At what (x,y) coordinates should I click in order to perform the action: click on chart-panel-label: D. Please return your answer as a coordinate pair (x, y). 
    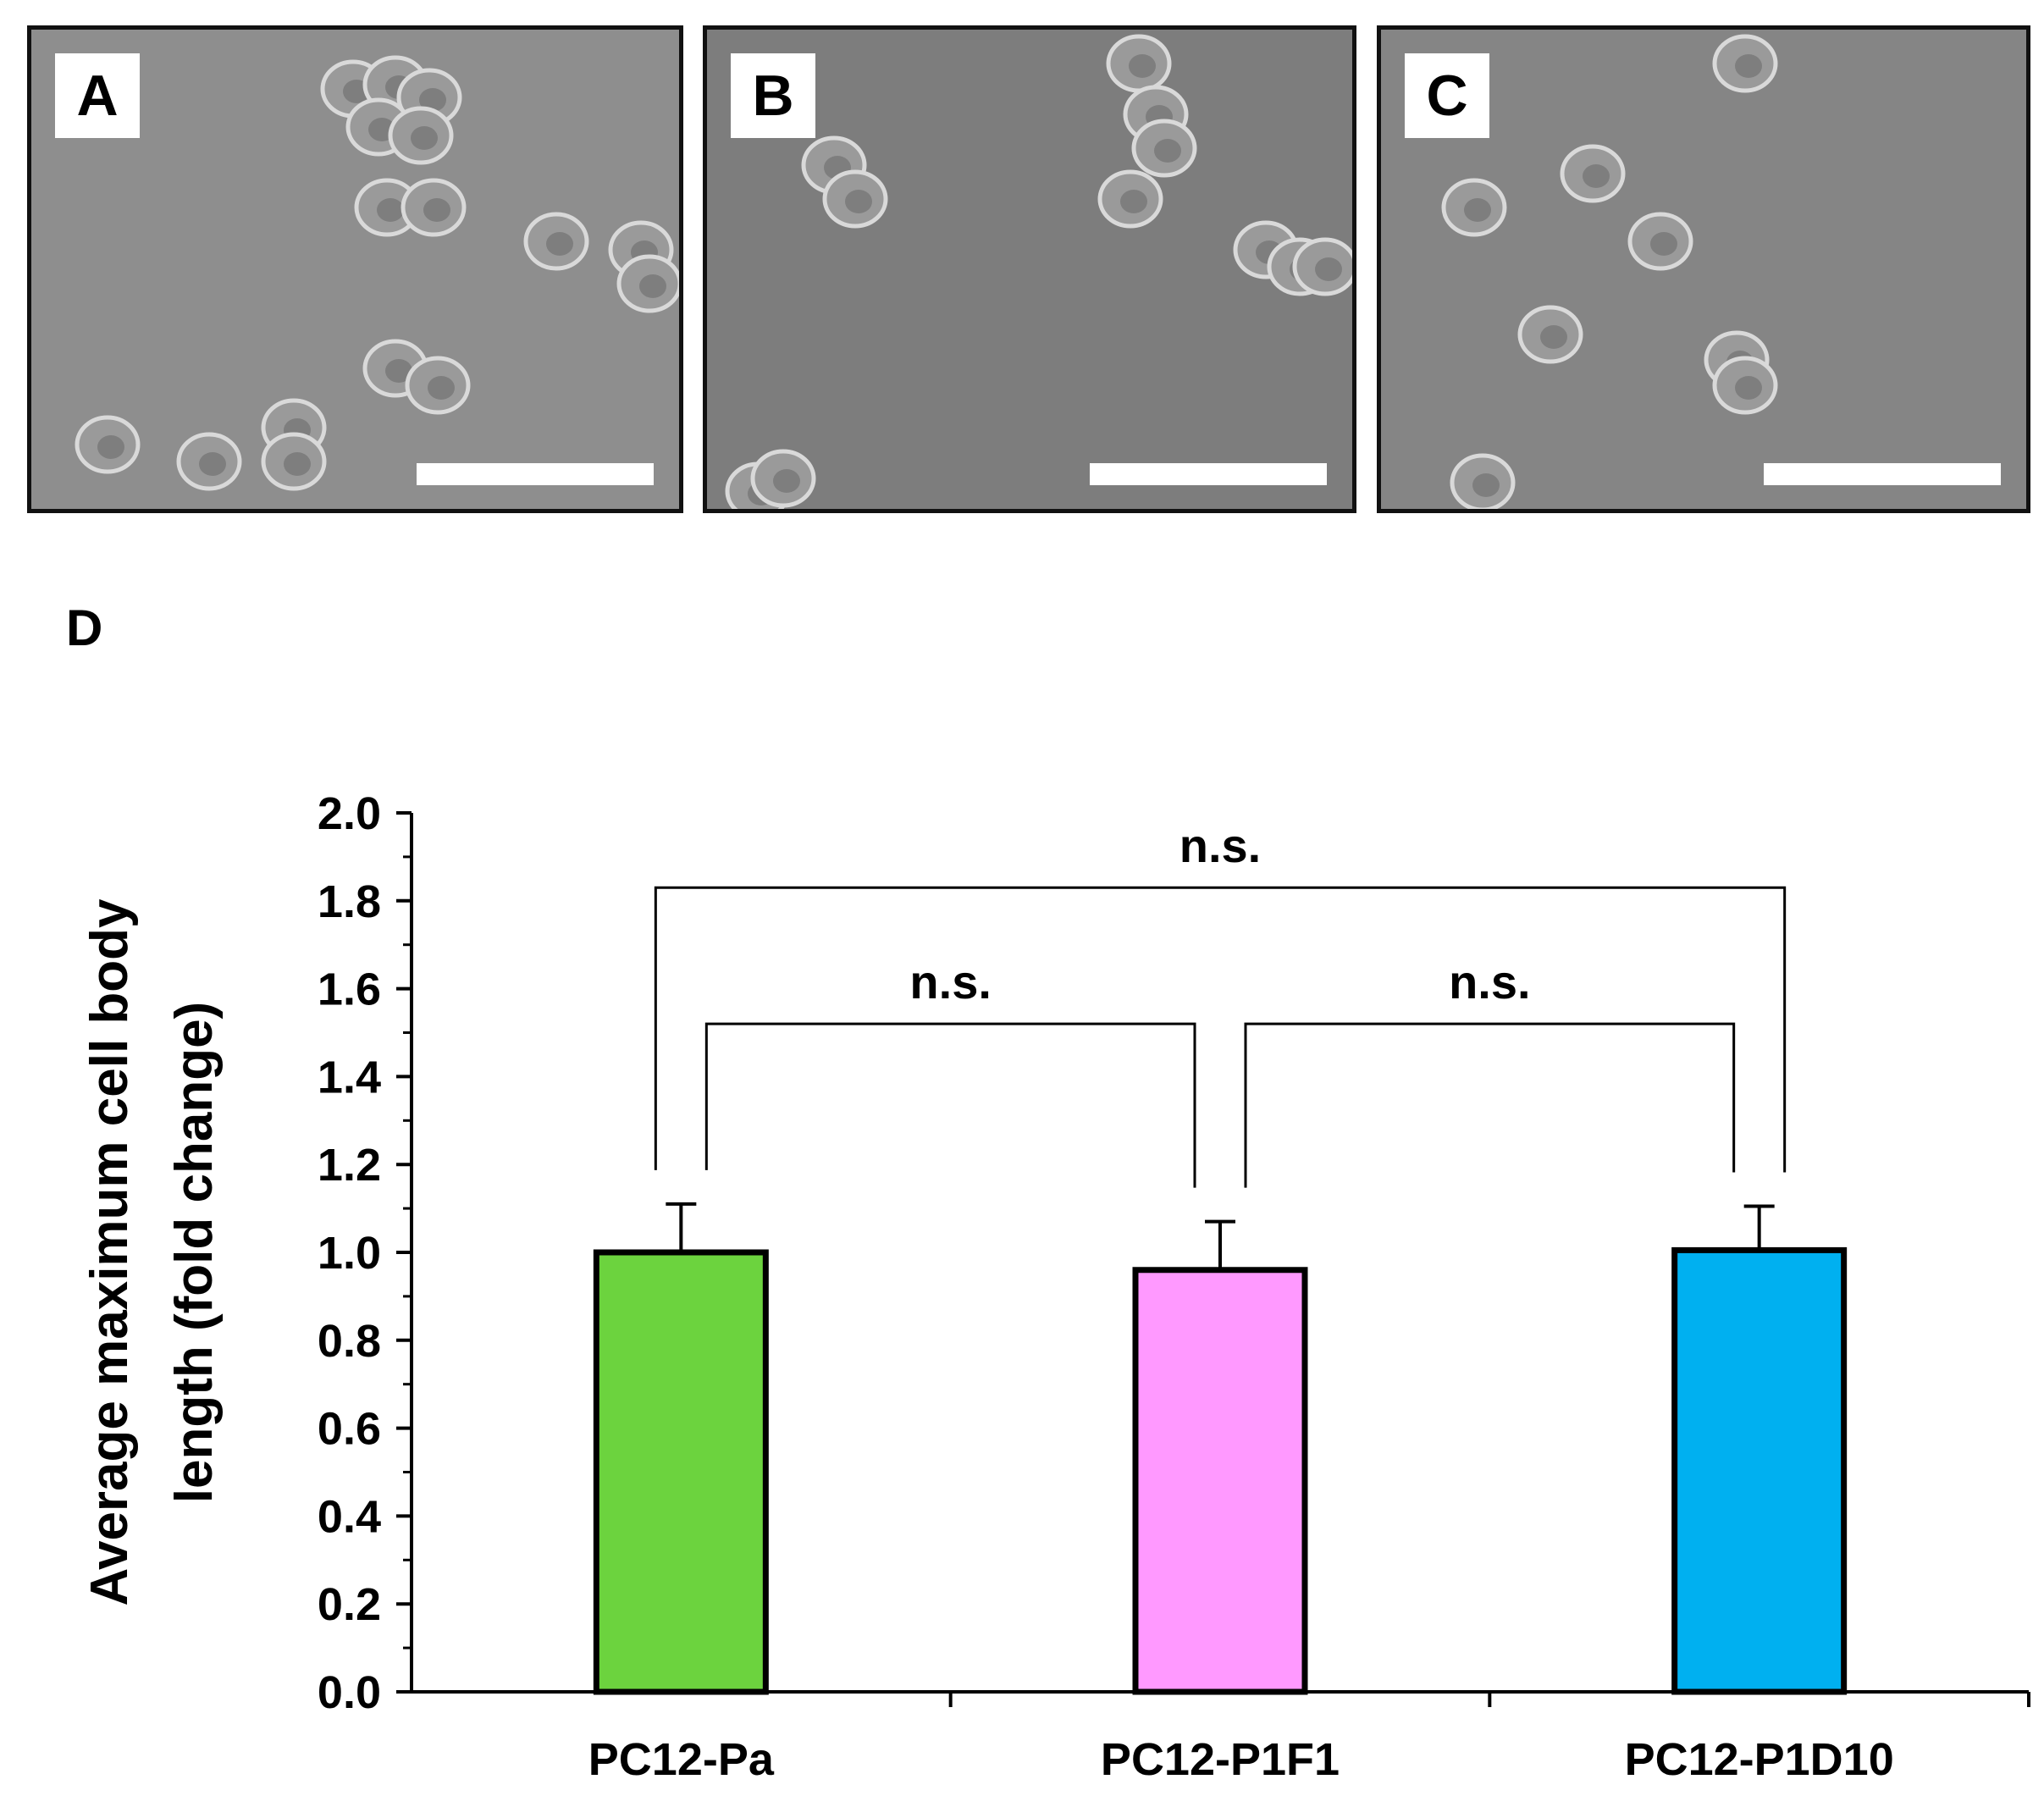
    Looking at the image, I should click on (84, 628).